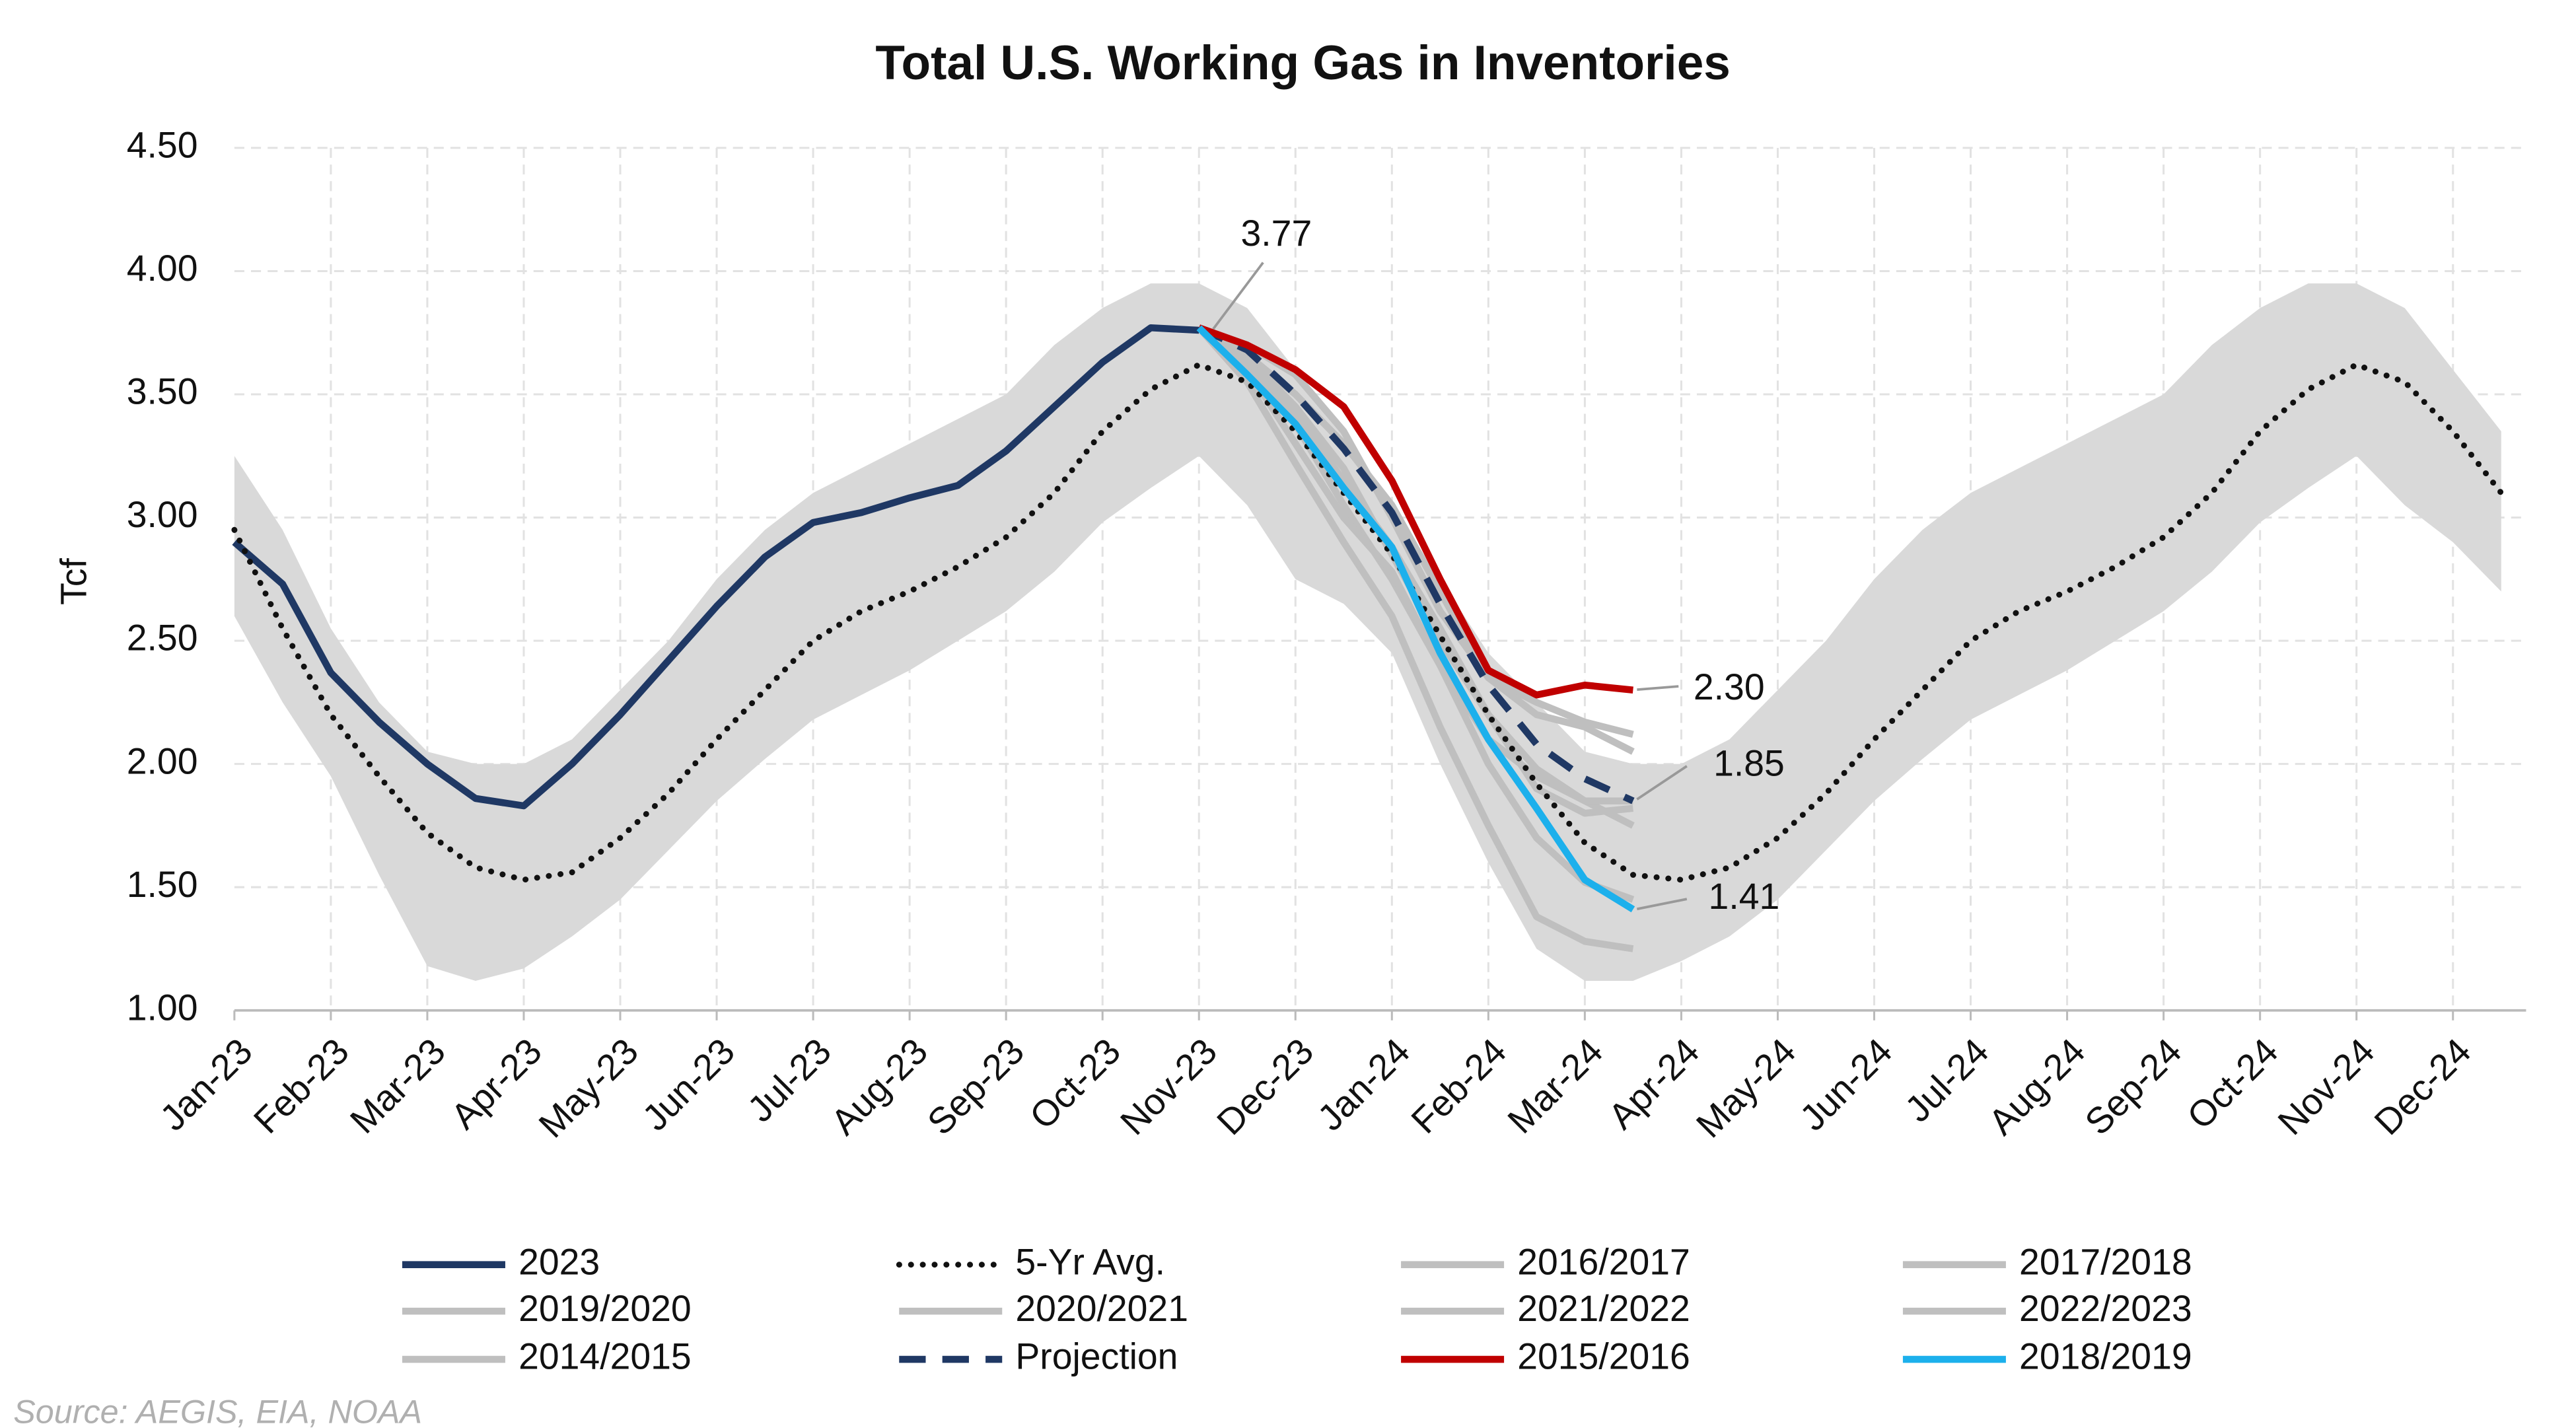 The height and width of the screenshot is (1428, 2576). I want to click on y-tick-label: 4.00, so click(163, 268).